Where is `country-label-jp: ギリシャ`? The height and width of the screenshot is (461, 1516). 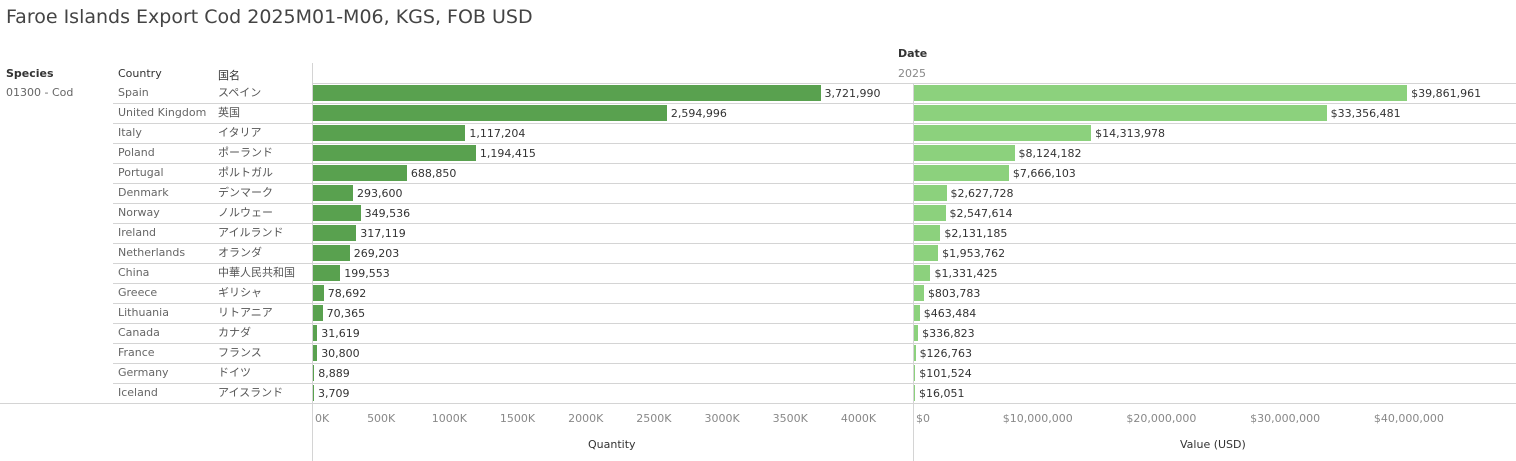
country-label-jp: ギリシャ is located at coordinates (240, 292).